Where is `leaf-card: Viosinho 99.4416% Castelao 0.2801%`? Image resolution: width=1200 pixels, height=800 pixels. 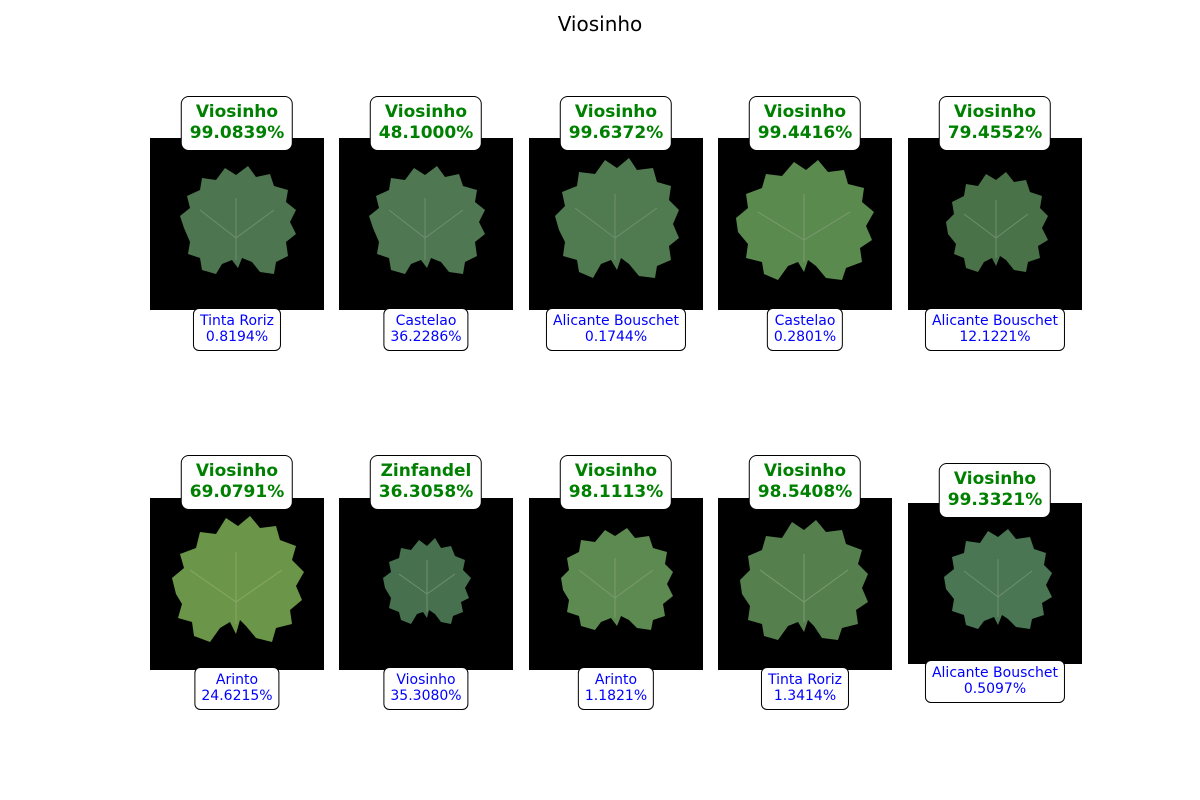
leaf-card: Viosinho 99.4416% Castelao 0.2801% is located at coordinates (805, 226).